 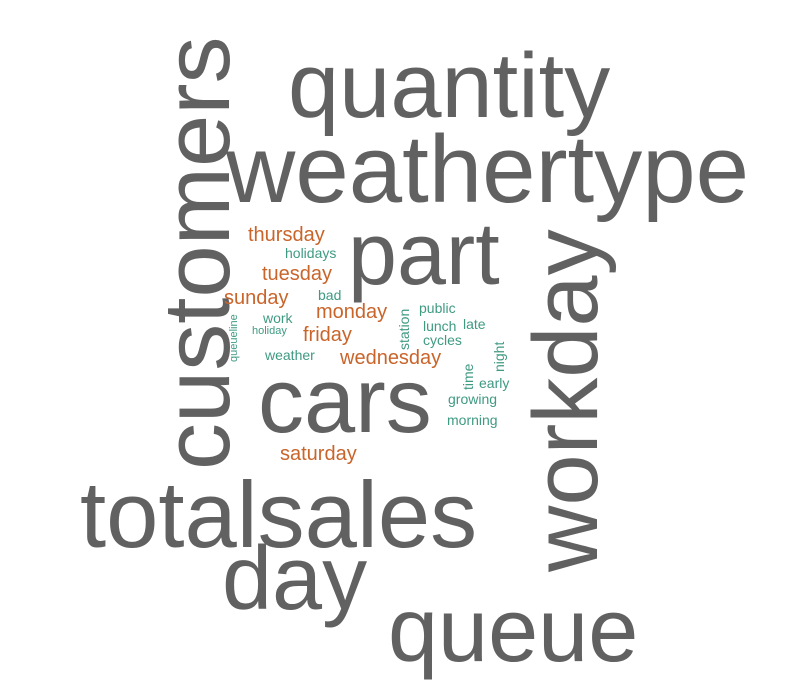 I want to click on word-friday: friday, so click(x=327, y=335).